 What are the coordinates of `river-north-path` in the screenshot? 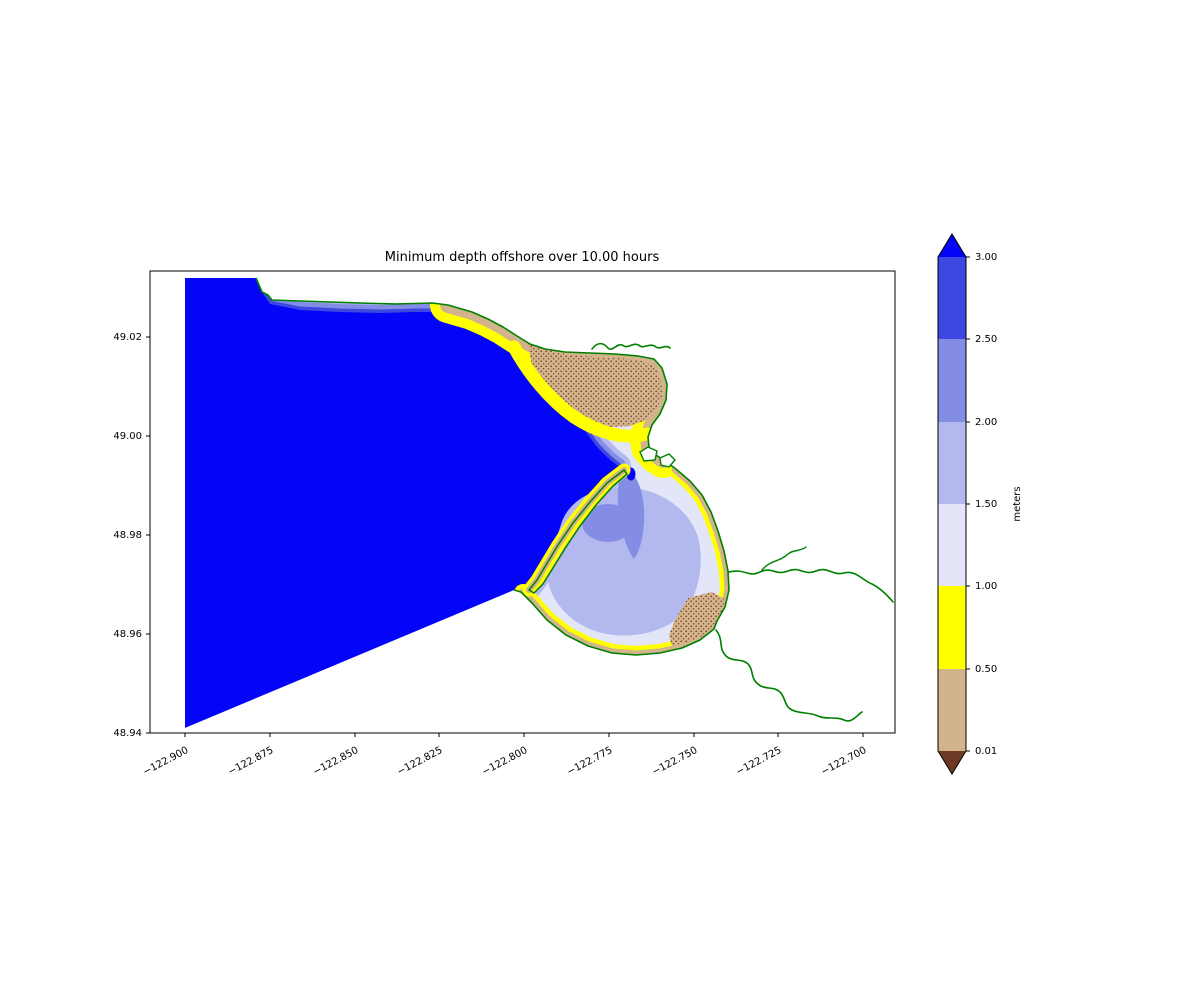 It's located at (631, 346).